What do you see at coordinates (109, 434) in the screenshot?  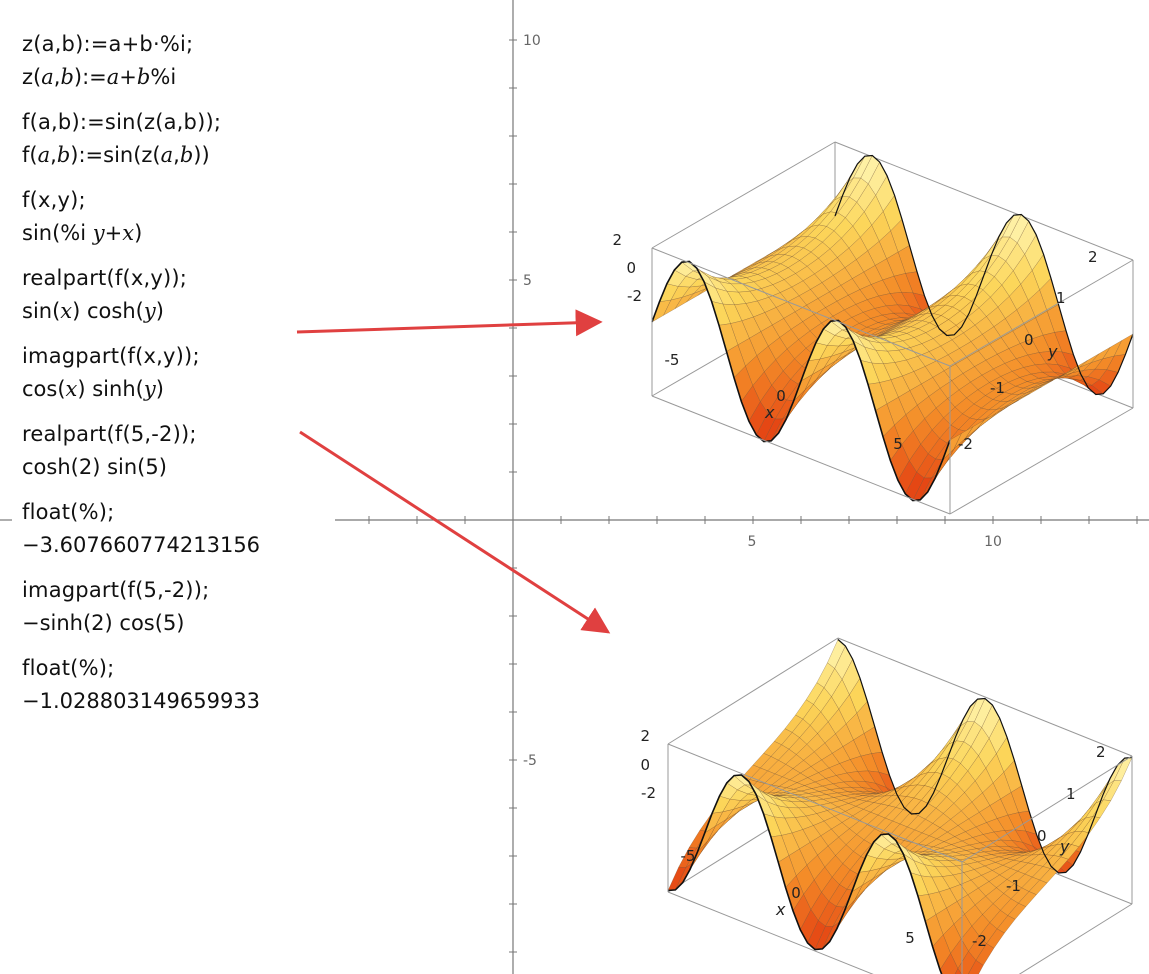 I see `cas-input: realpart(f(5,-2));` at bounding box center [109, 434].